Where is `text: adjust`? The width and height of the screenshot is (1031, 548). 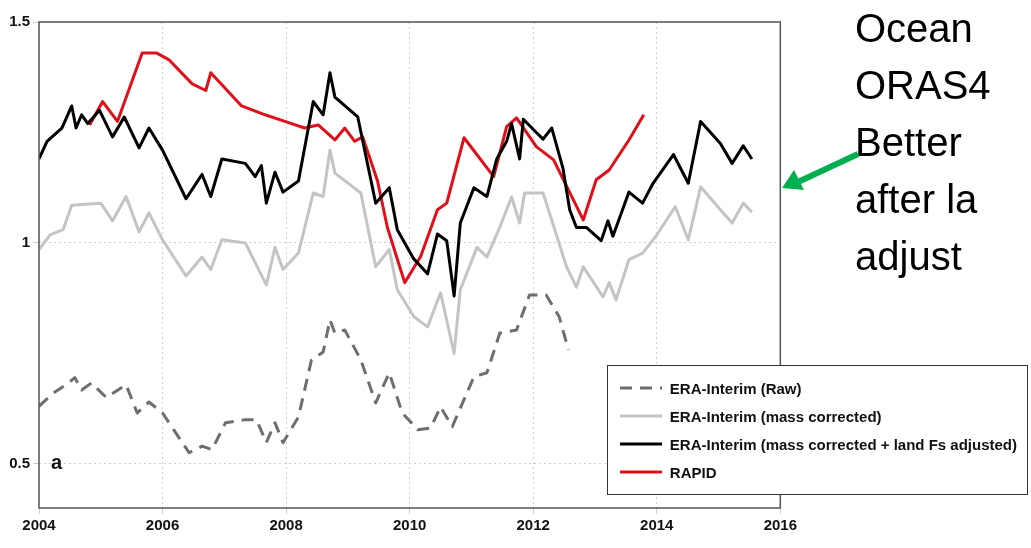 text: adjust is located at coordinates (909, 256).